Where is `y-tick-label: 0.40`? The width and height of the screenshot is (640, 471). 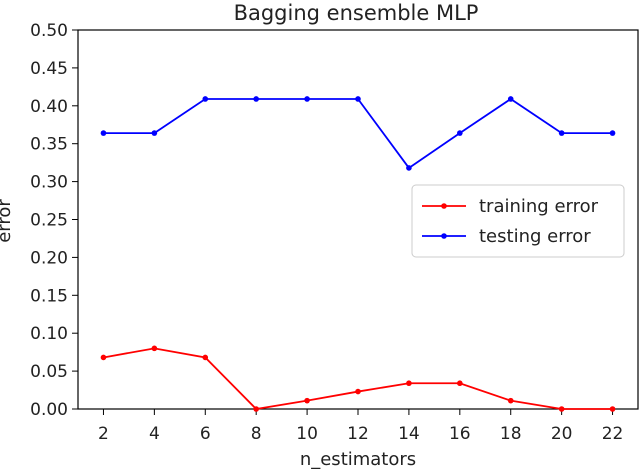 y-tick-label: 0.40 is located at coordinates (49, 107).